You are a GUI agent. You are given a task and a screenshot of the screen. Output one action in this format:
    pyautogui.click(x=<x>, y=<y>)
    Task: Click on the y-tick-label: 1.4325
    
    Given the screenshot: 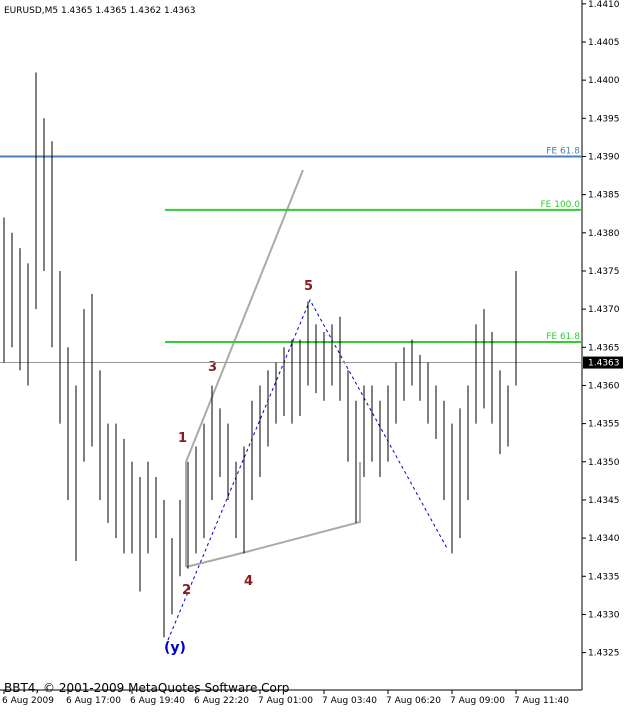 What is the action you would take?
    pyautogui.click(x=604, y=654)
    